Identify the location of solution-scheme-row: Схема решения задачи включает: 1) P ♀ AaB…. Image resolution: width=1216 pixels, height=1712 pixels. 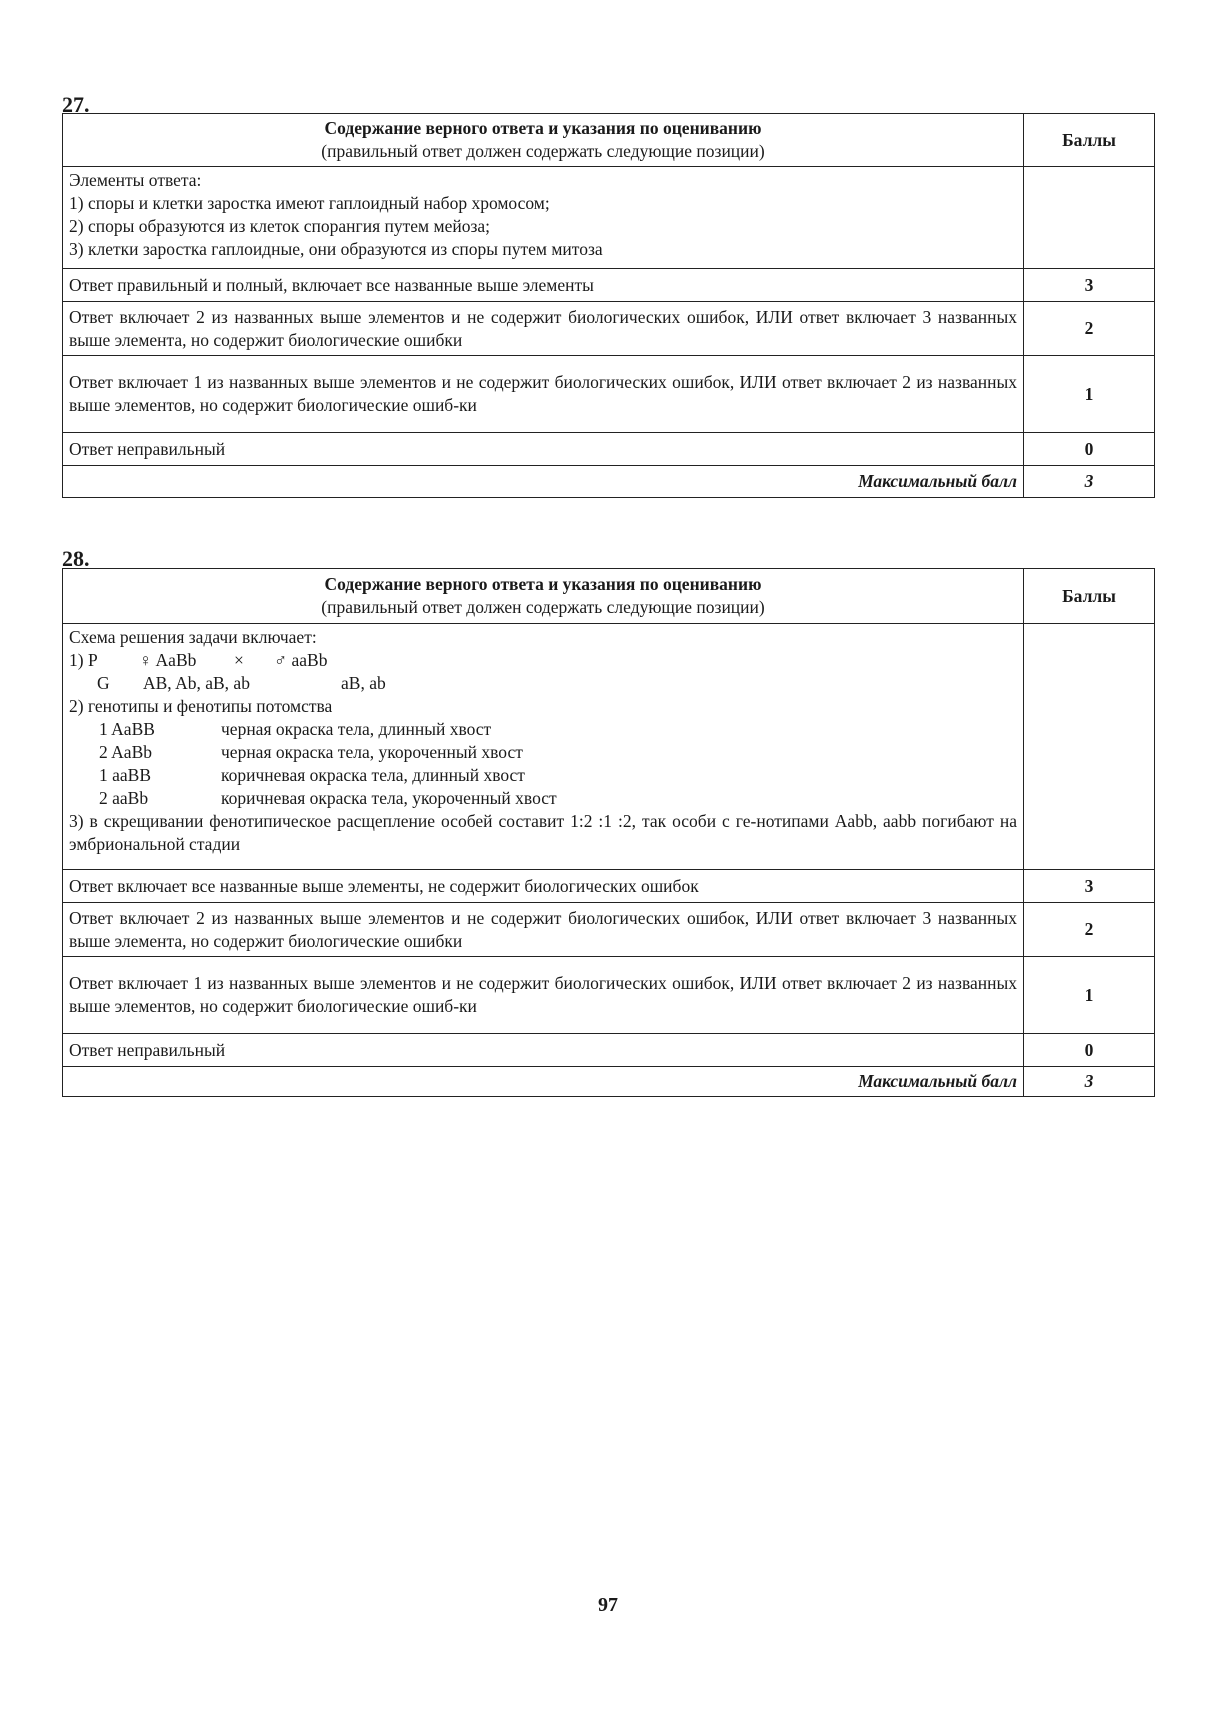
(608, 746).